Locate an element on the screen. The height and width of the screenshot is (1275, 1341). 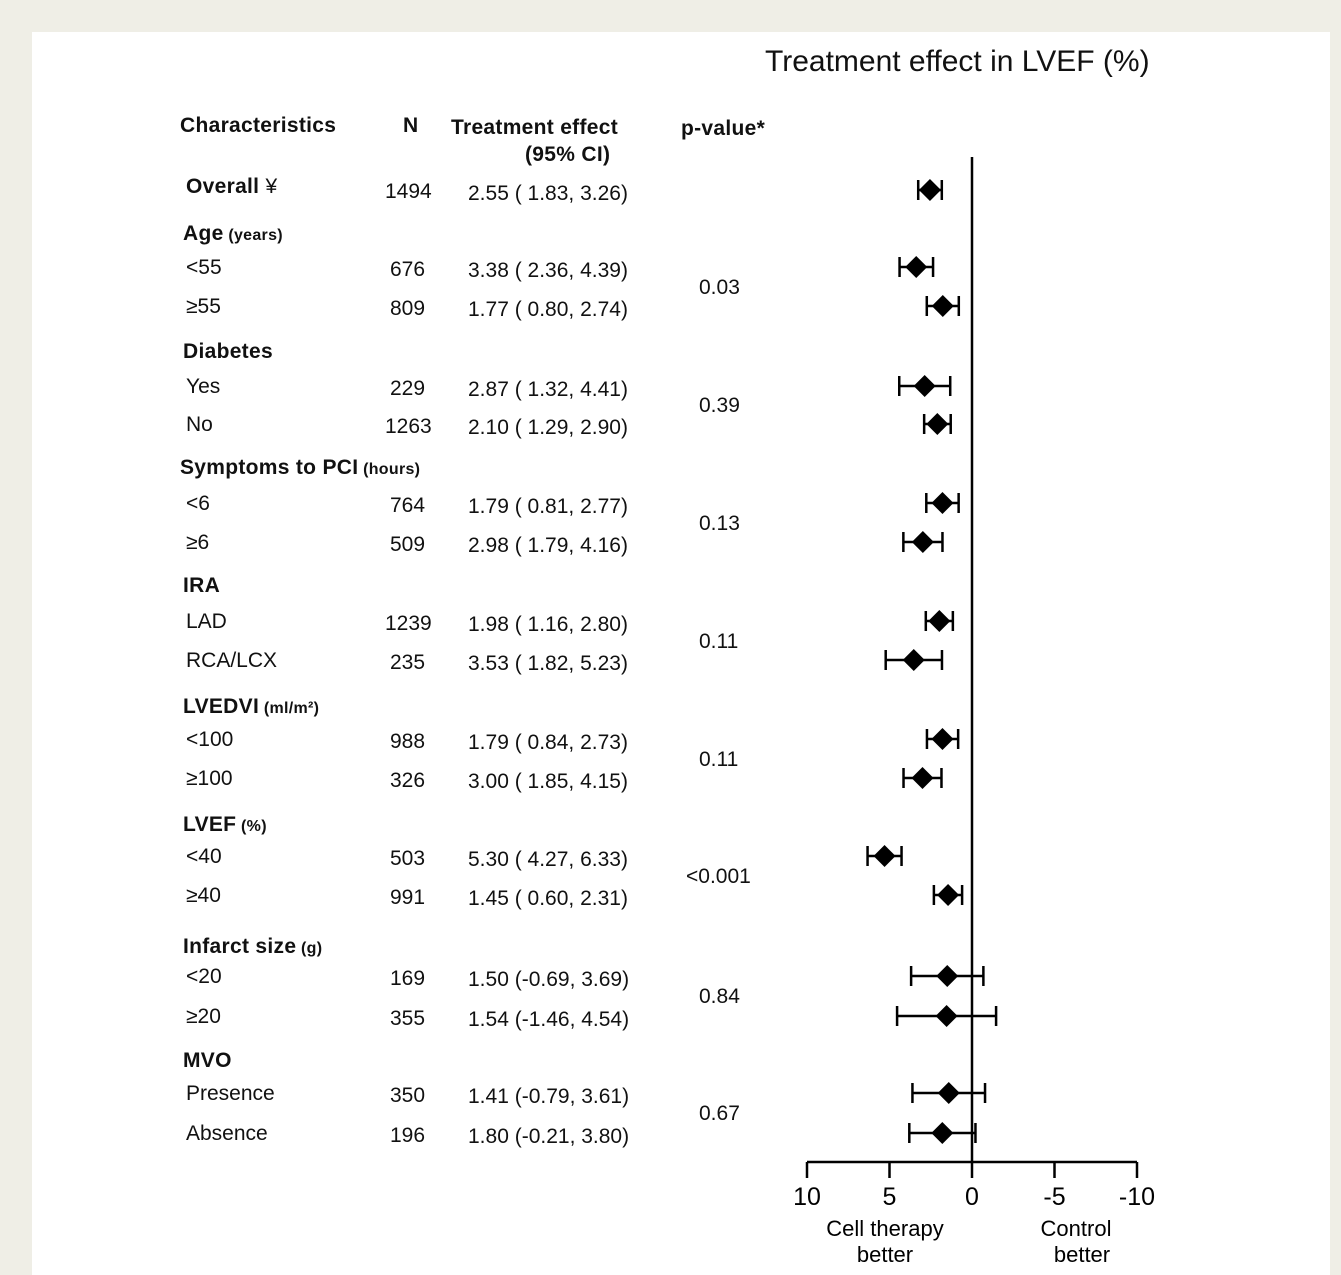
row-label: Absence is located at coordinates (227, 1133).